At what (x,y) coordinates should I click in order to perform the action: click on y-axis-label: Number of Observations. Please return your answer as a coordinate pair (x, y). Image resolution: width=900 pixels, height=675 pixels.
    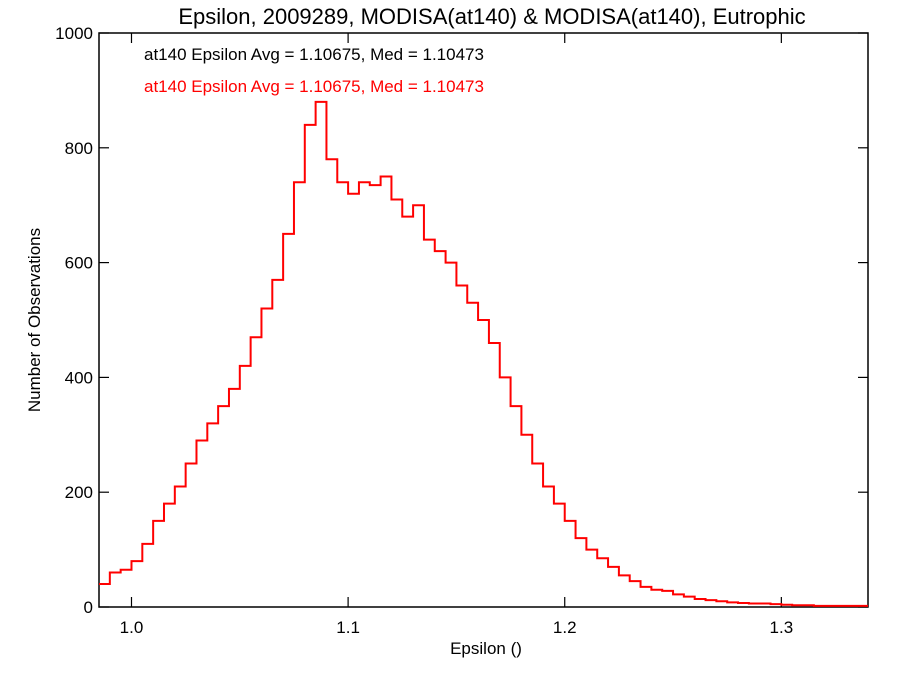
    Looking at the image, I should click on (34, 320).